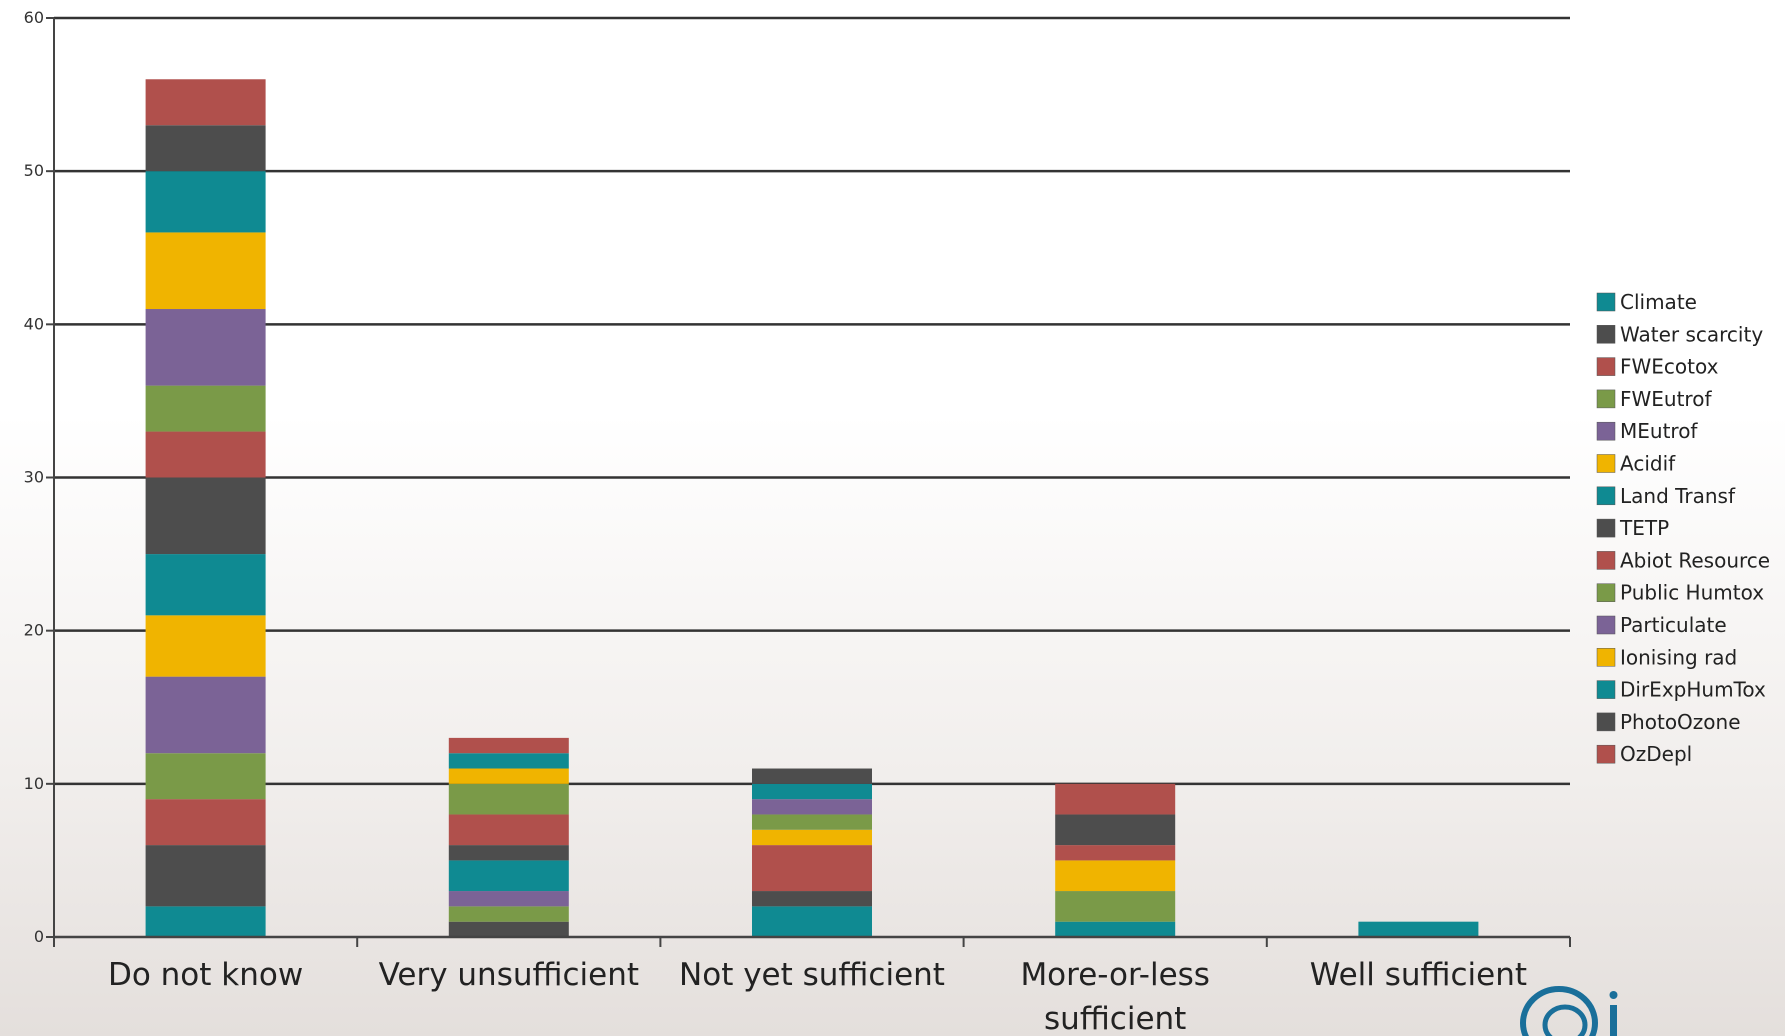 The image size is (1785, 1036). Describe the element at coordinates (1659, 431) in the screenshot. I see `legend-label: MEutrof` at that location.